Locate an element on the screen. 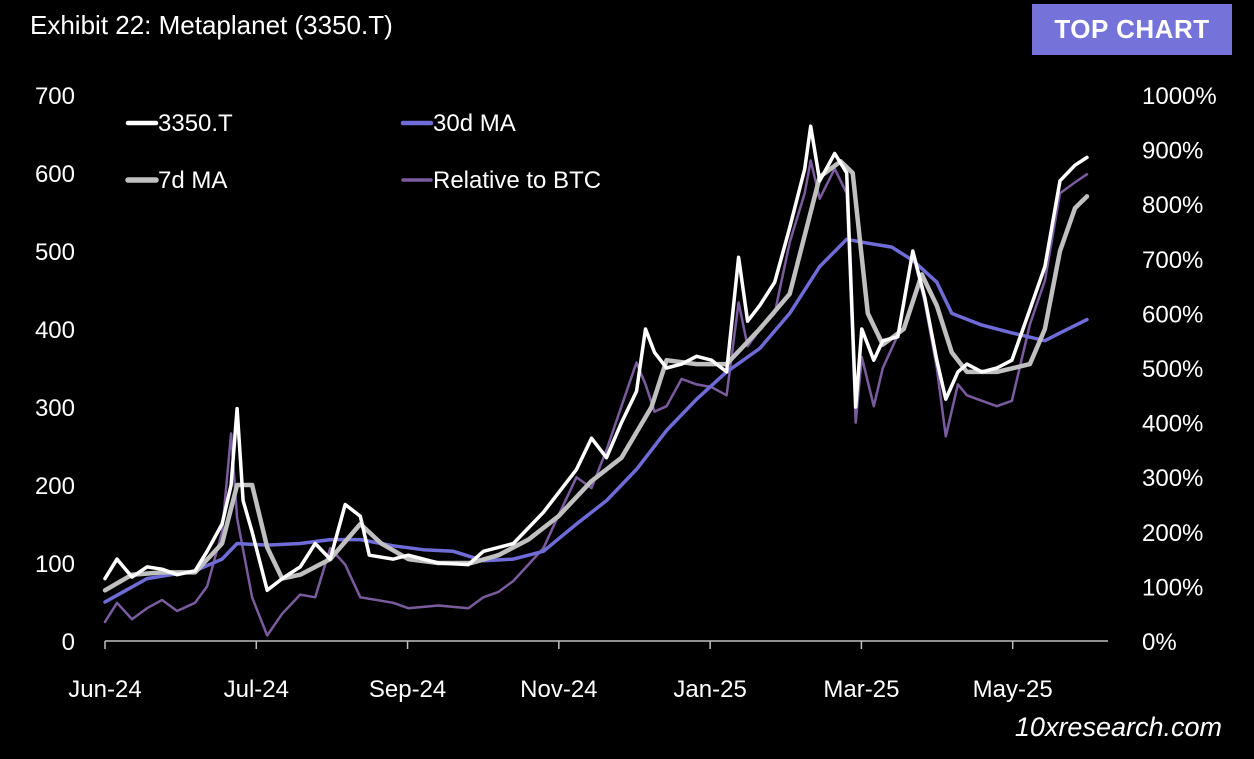  legend-label: 3350.T is located at coordinates (195, 123).